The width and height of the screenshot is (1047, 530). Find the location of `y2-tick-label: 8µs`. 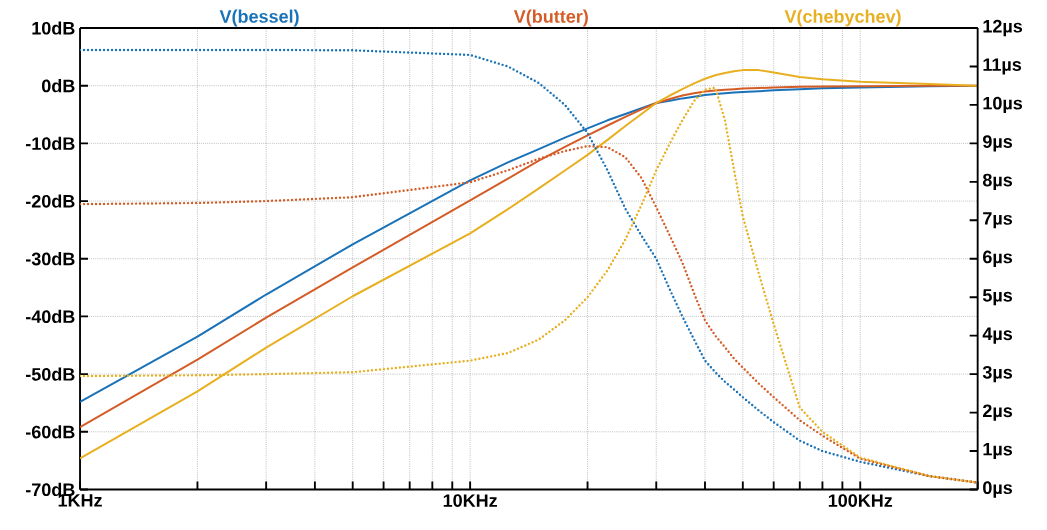

y2-tick-label: 8µs is located at coordinates (997, 182).